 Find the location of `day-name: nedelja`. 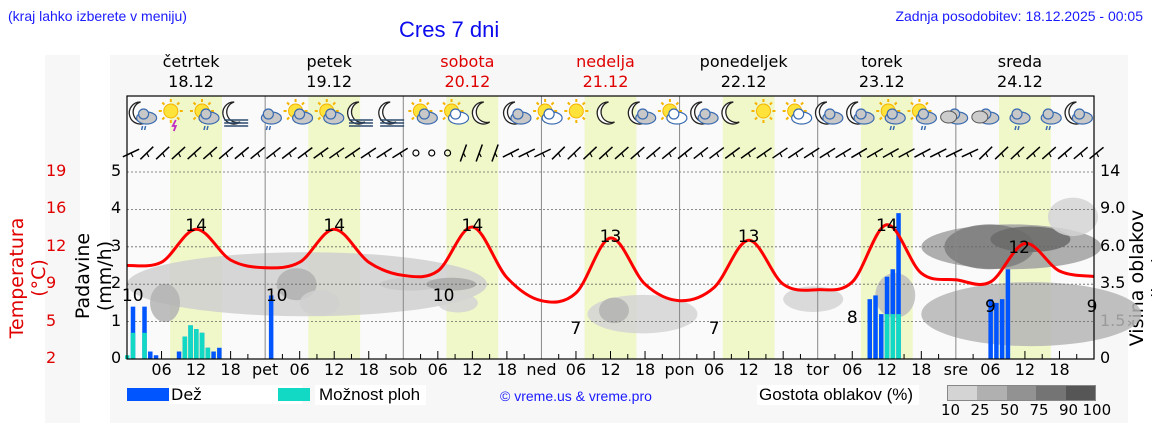

day-name: nedelja is located at coordinates (605, 61).